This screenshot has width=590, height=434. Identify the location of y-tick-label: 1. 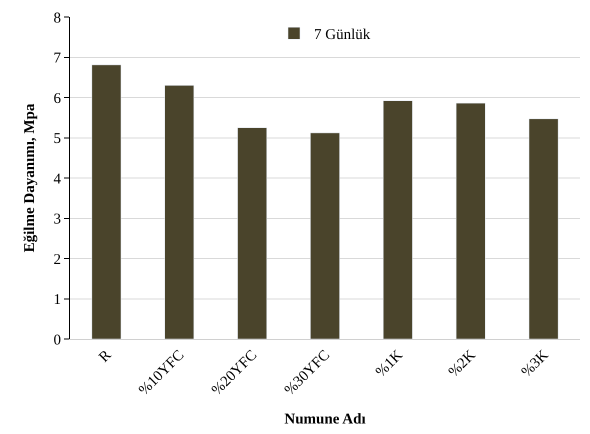
(57, 300).